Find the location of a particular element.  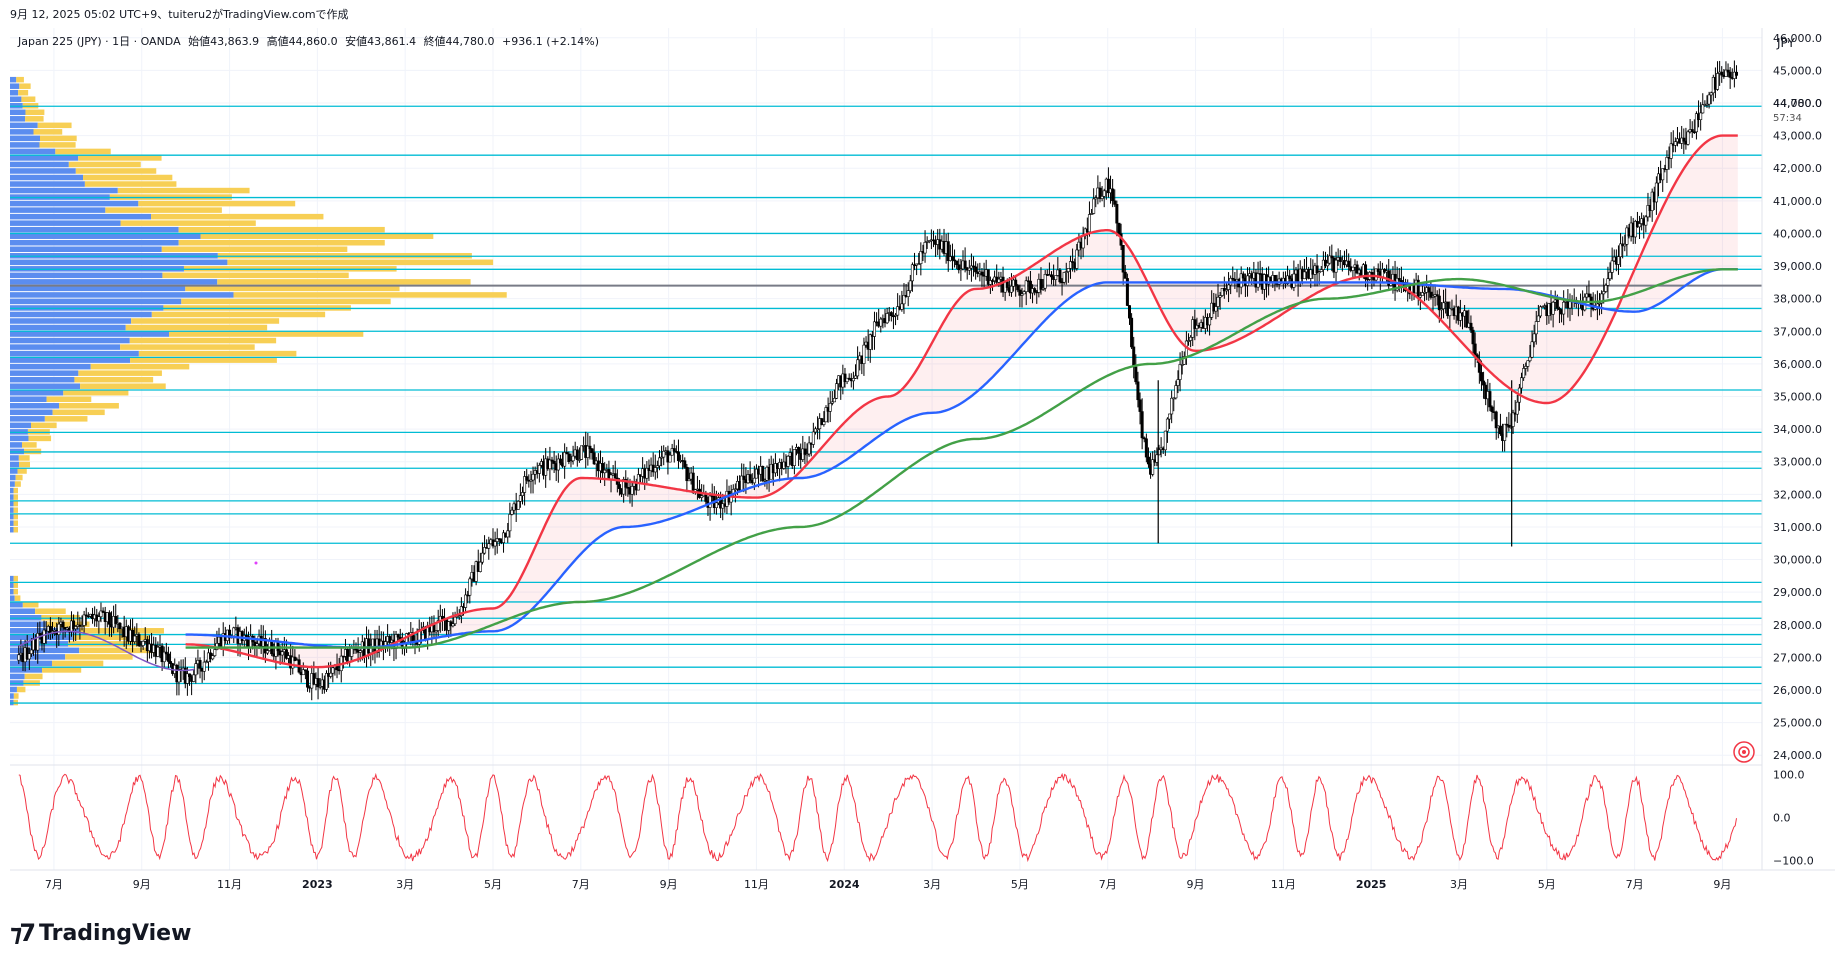

currency-label: JPY is located at coordinates (1786, 43).